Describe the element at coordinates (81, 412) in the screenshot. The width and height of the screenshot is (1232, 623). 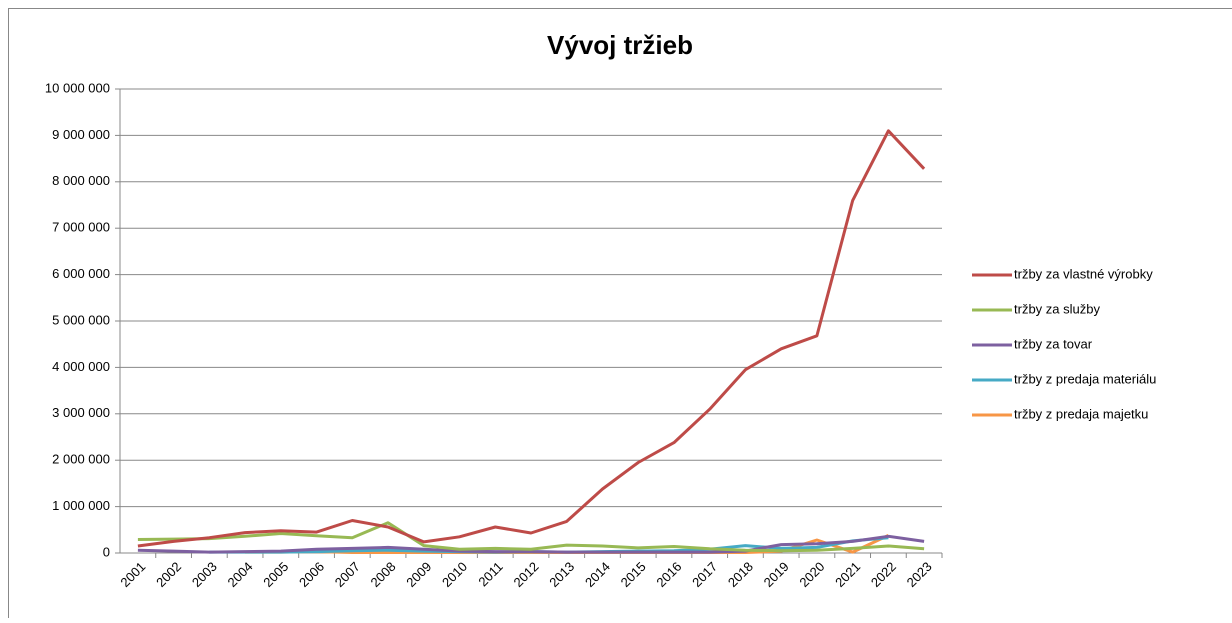
I see `y-tick-label: 3 000 000` at that location.